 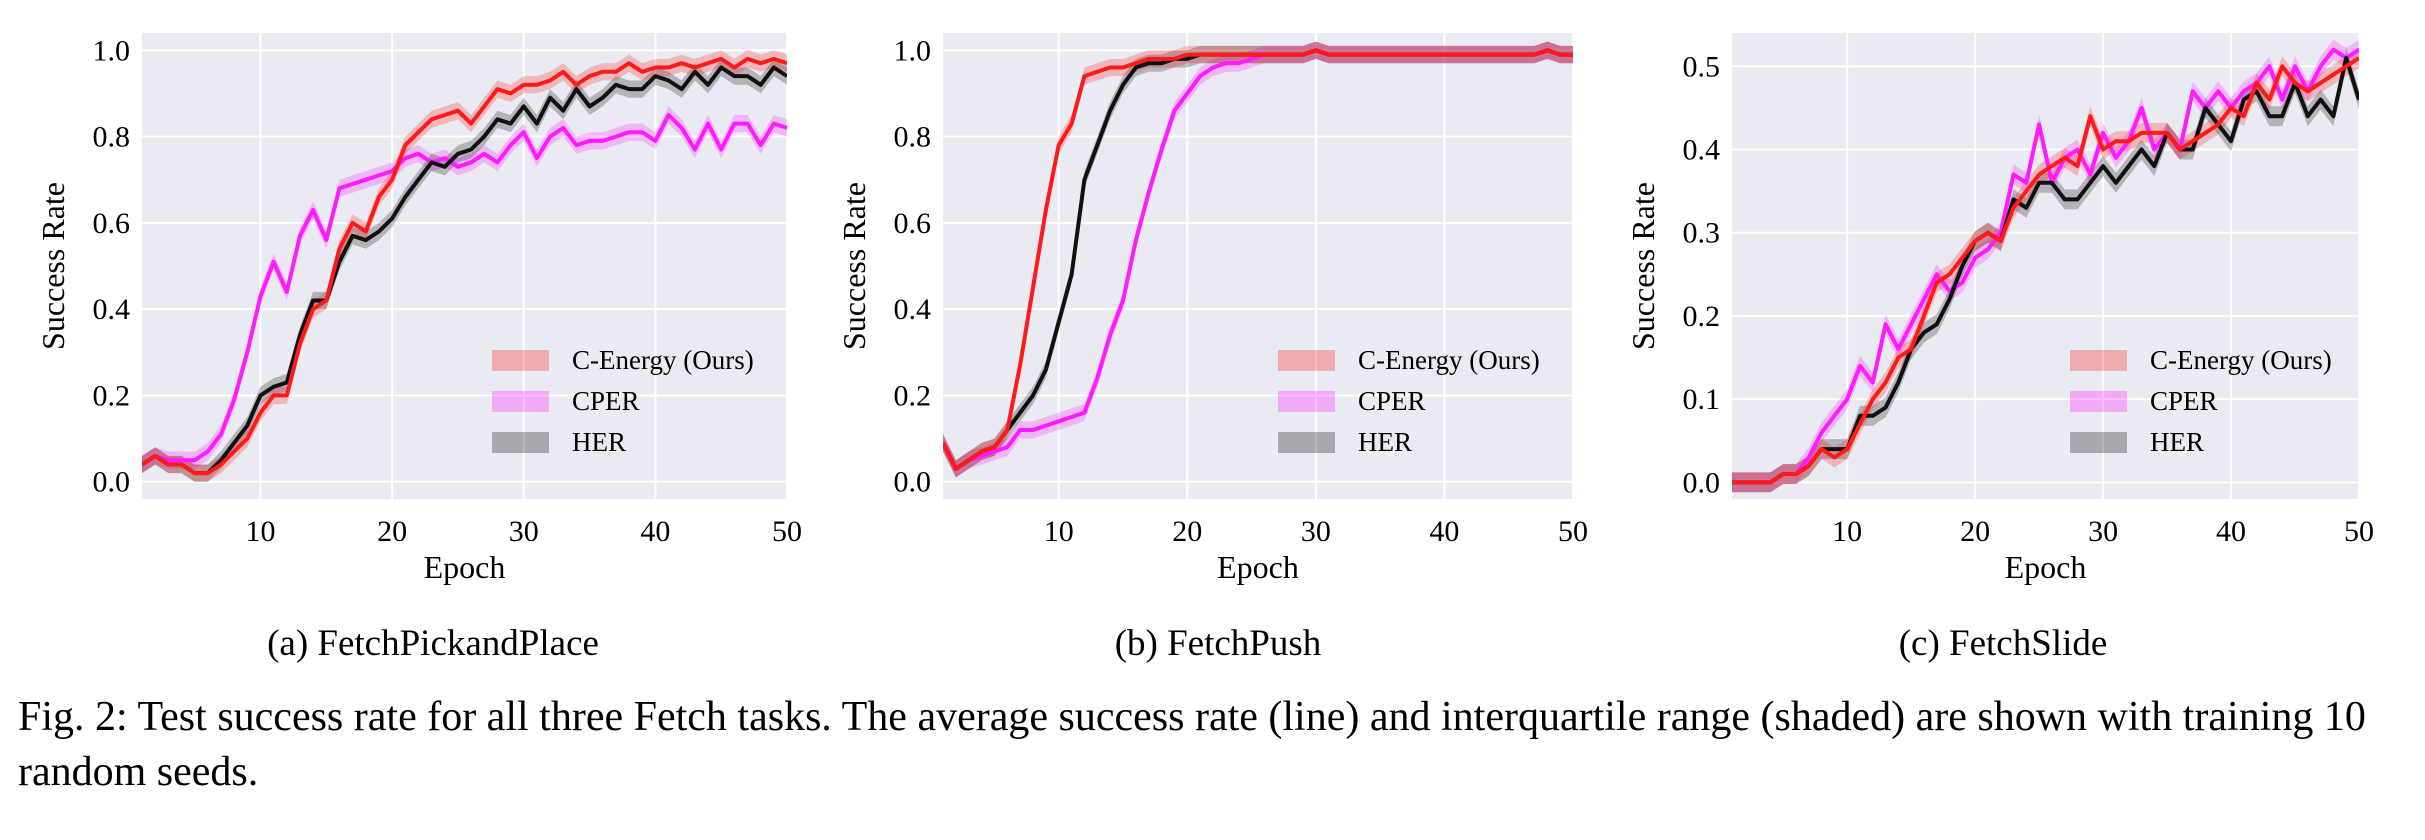 I want to click on subcaption-b: (b) FetchPush, so click(x=1218, y=643).